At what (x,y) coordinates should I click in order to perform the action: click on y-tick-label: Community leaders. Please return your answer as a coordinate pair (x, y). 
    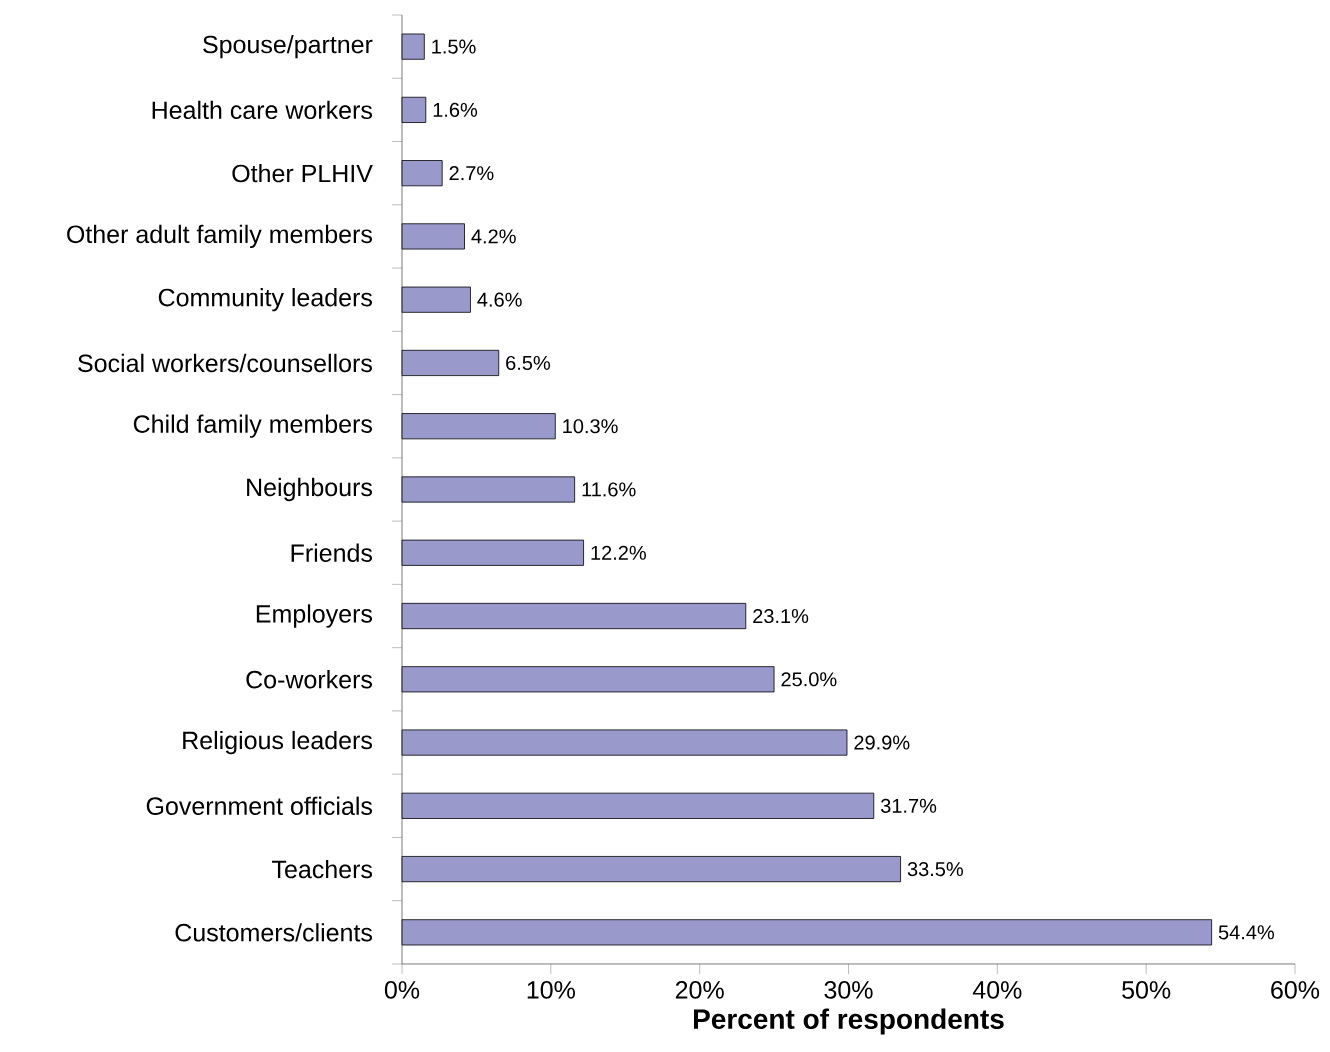
    Looking at the image, I should click on (265, 300).